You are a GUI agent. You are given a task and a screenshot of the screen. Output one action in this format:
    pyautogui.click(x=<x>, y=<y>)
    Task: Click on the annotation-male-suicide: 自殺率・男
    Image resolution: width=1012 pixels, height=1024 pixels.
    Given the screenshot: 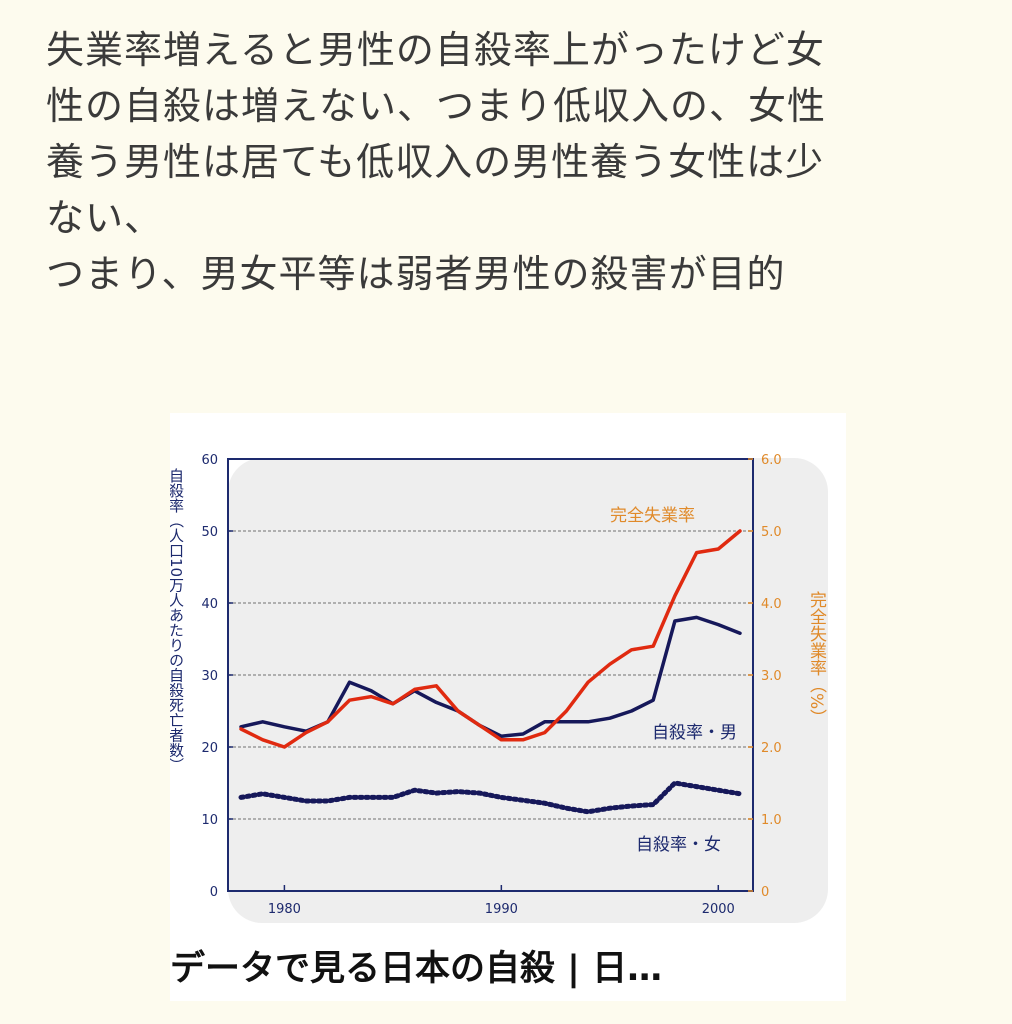 What is the action you would take?
    pyautogui.click(x=694, y=733)
    